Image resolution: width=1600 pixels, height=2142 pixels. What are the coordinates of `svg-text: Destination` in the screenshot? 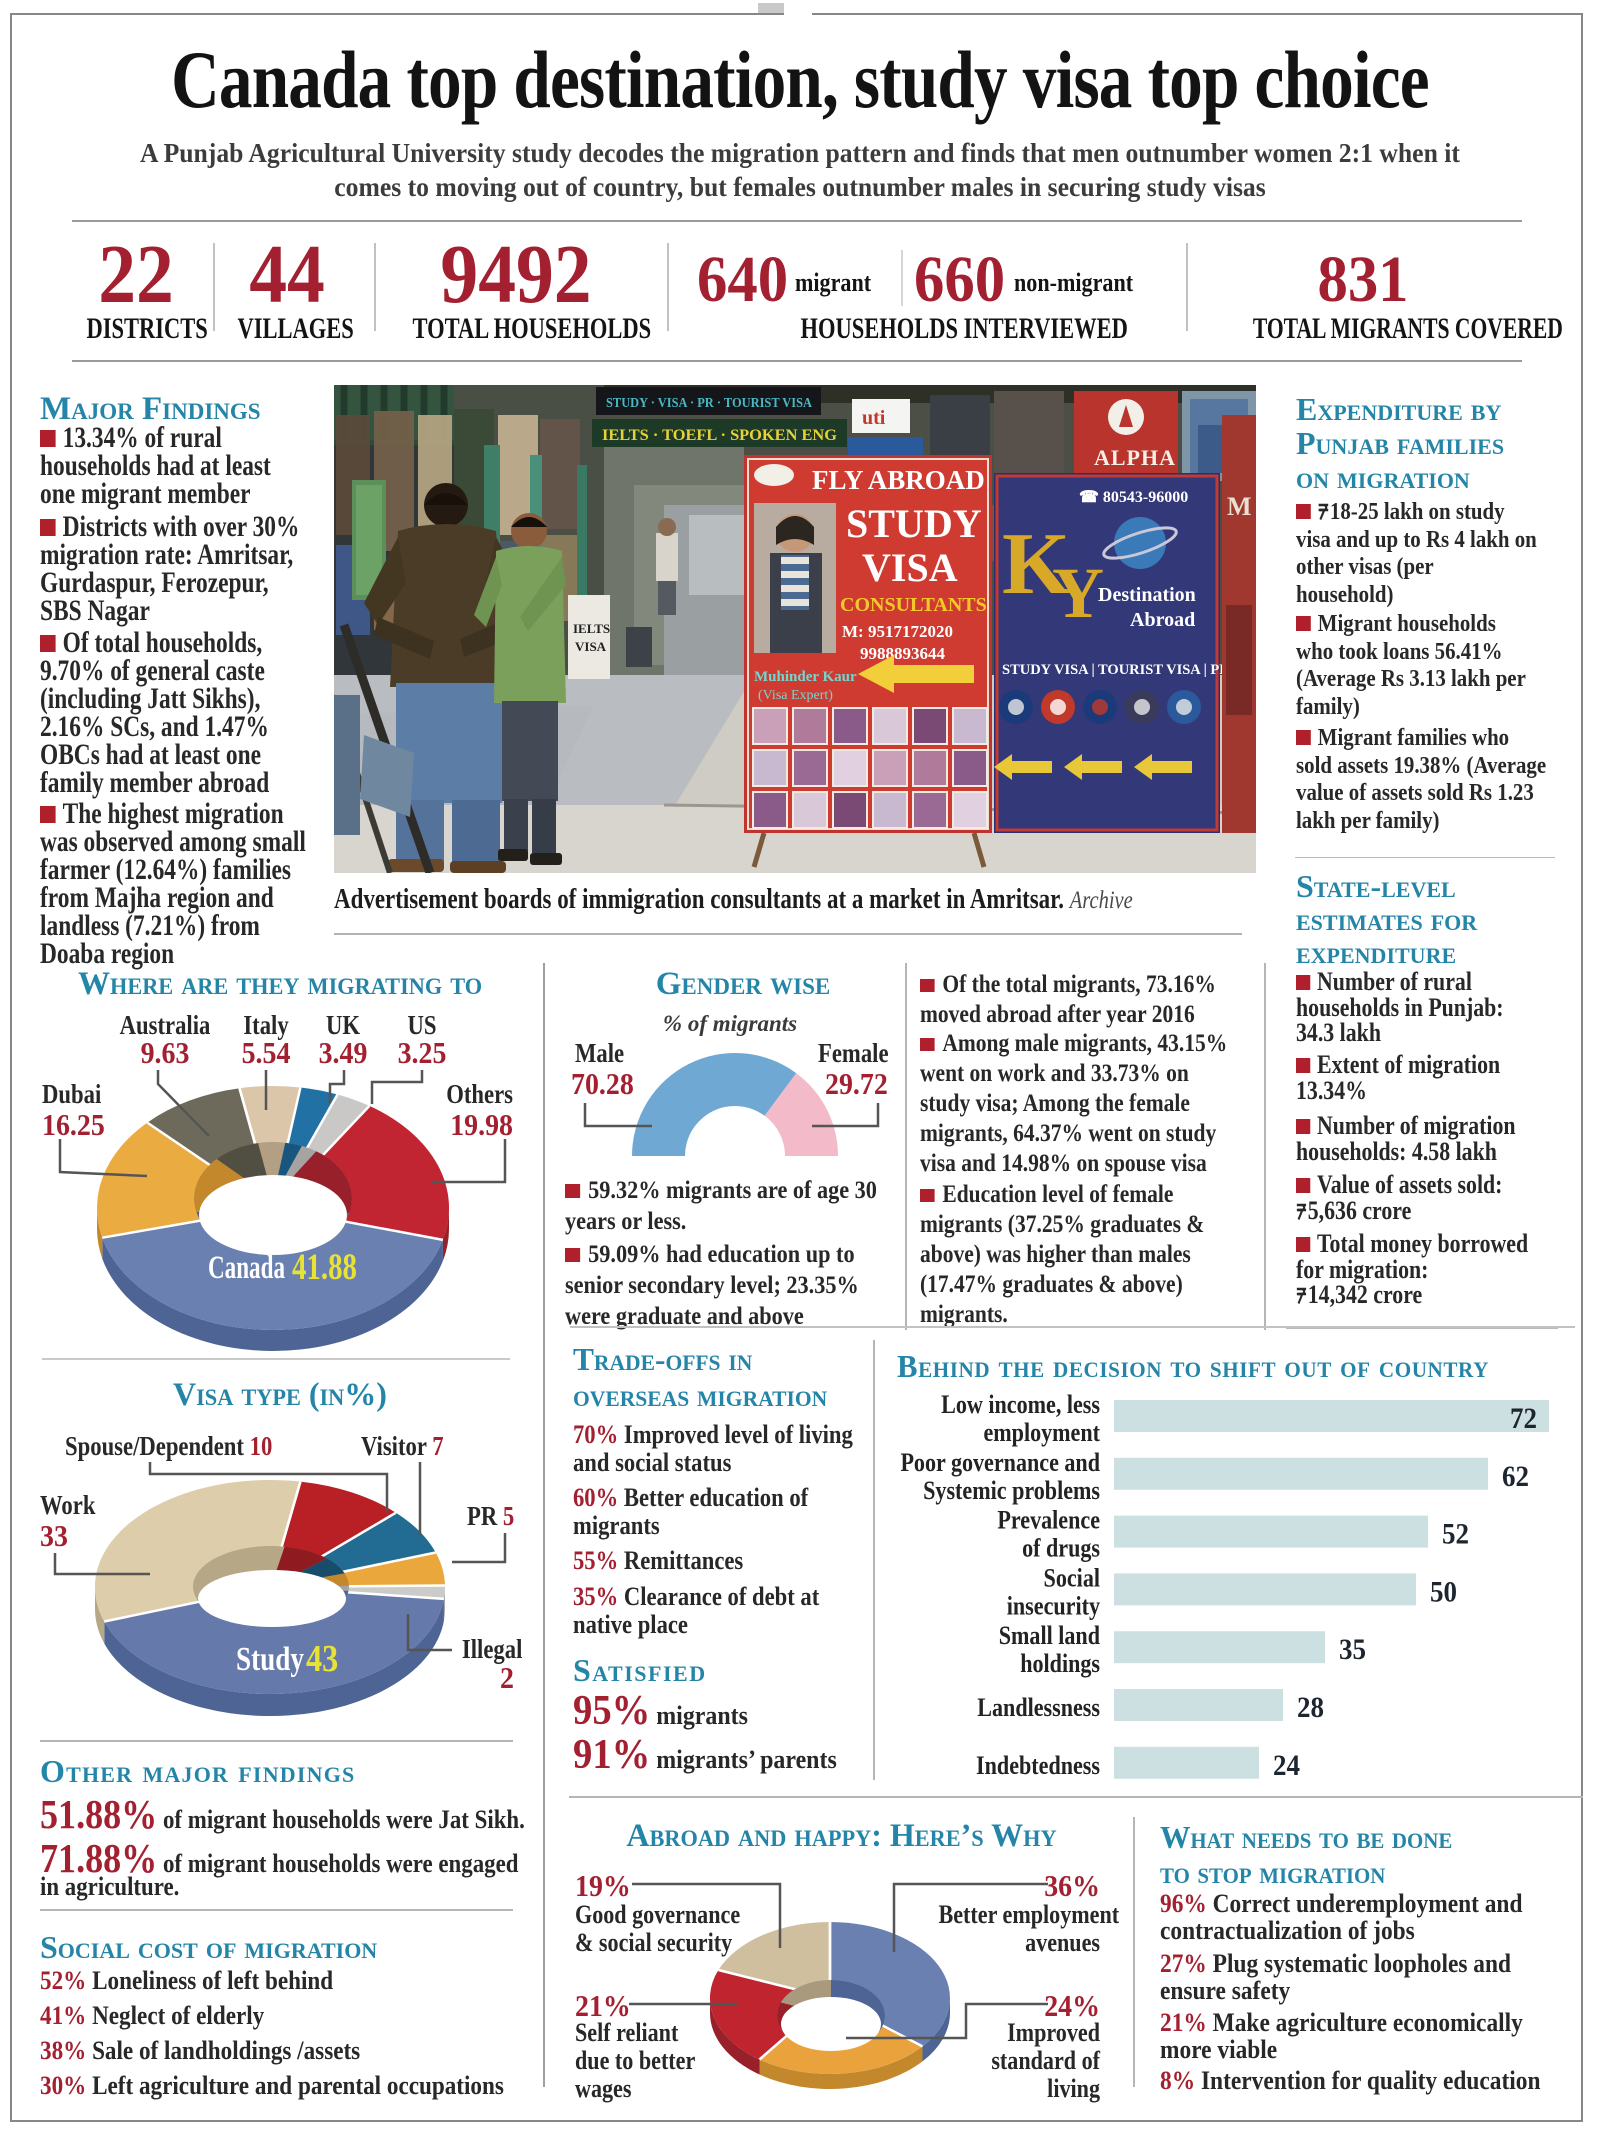 It's located at (1147, 595).